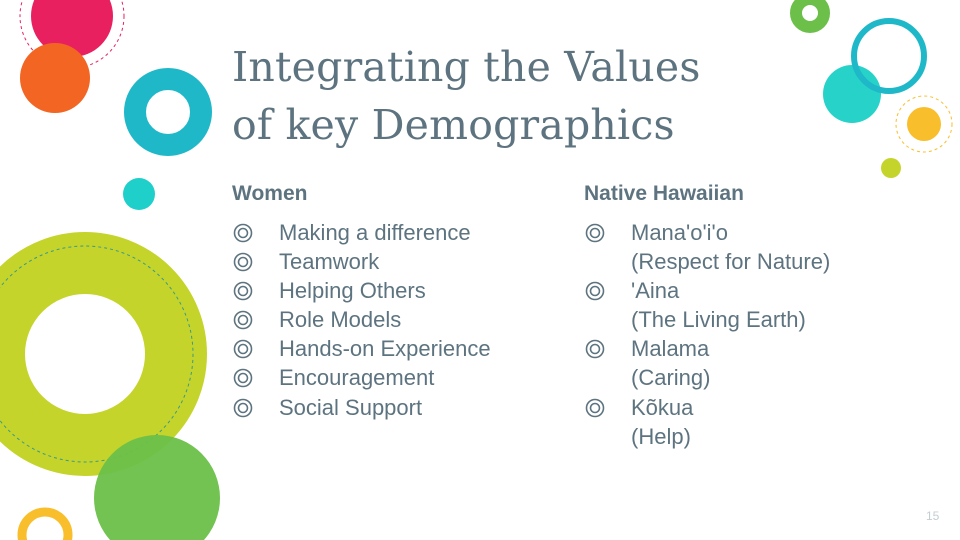 The image size is (960, 540). What do you see at coordinates (731, 262) in the screenshot?
I see `list-item-translation: (Respect for Nature)` at bounding box center [731, 262].